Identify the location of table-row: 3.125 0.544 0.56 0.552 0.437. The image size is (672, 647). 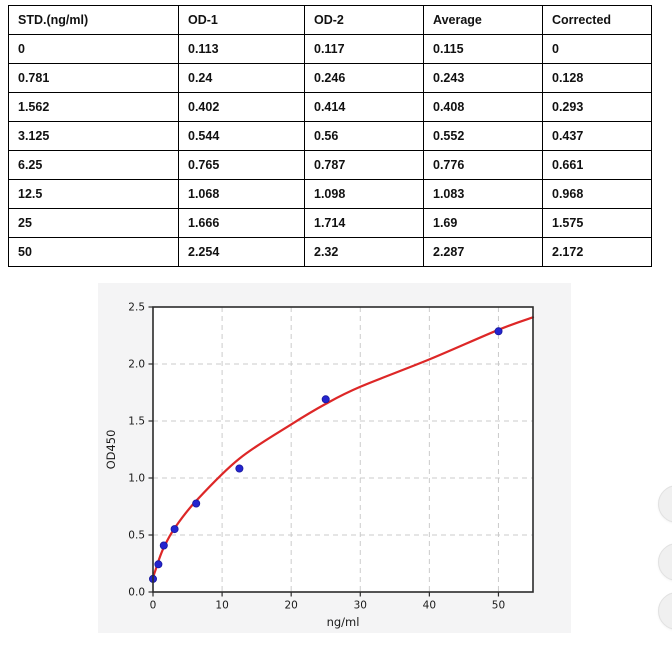
(330, 136).